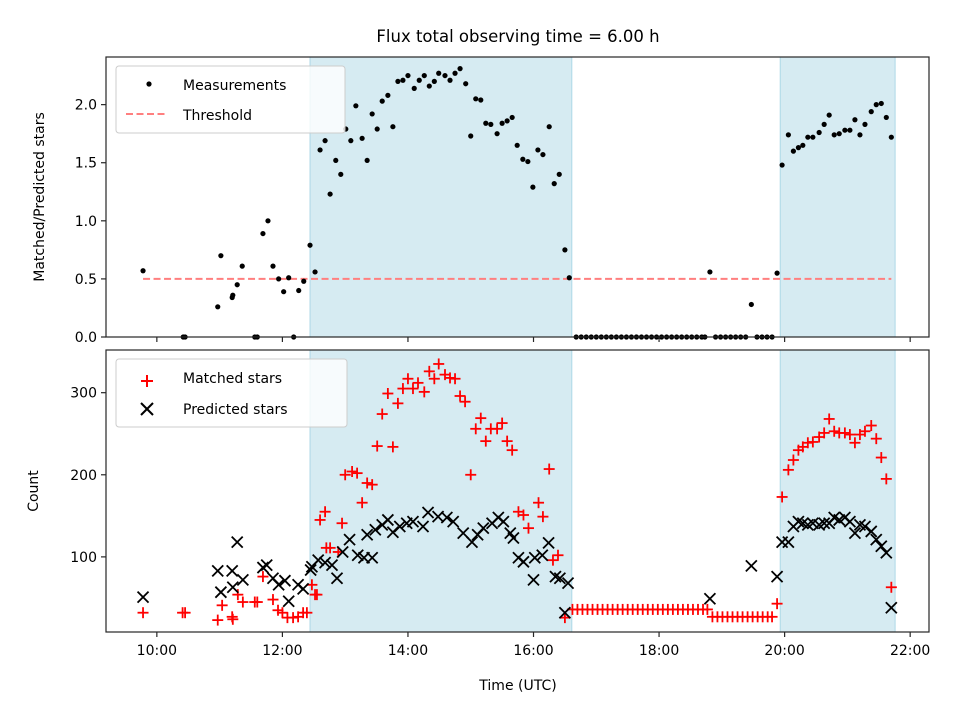  Describe the element at coordinates (86, 280) in the screenshot. I see `y-tick-label: 0.5` at that location.